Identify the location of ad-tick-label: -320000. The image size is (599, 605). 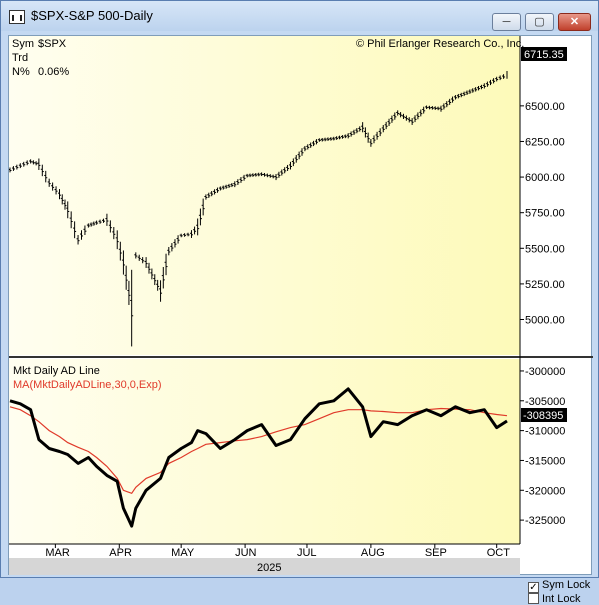
(545, 491).